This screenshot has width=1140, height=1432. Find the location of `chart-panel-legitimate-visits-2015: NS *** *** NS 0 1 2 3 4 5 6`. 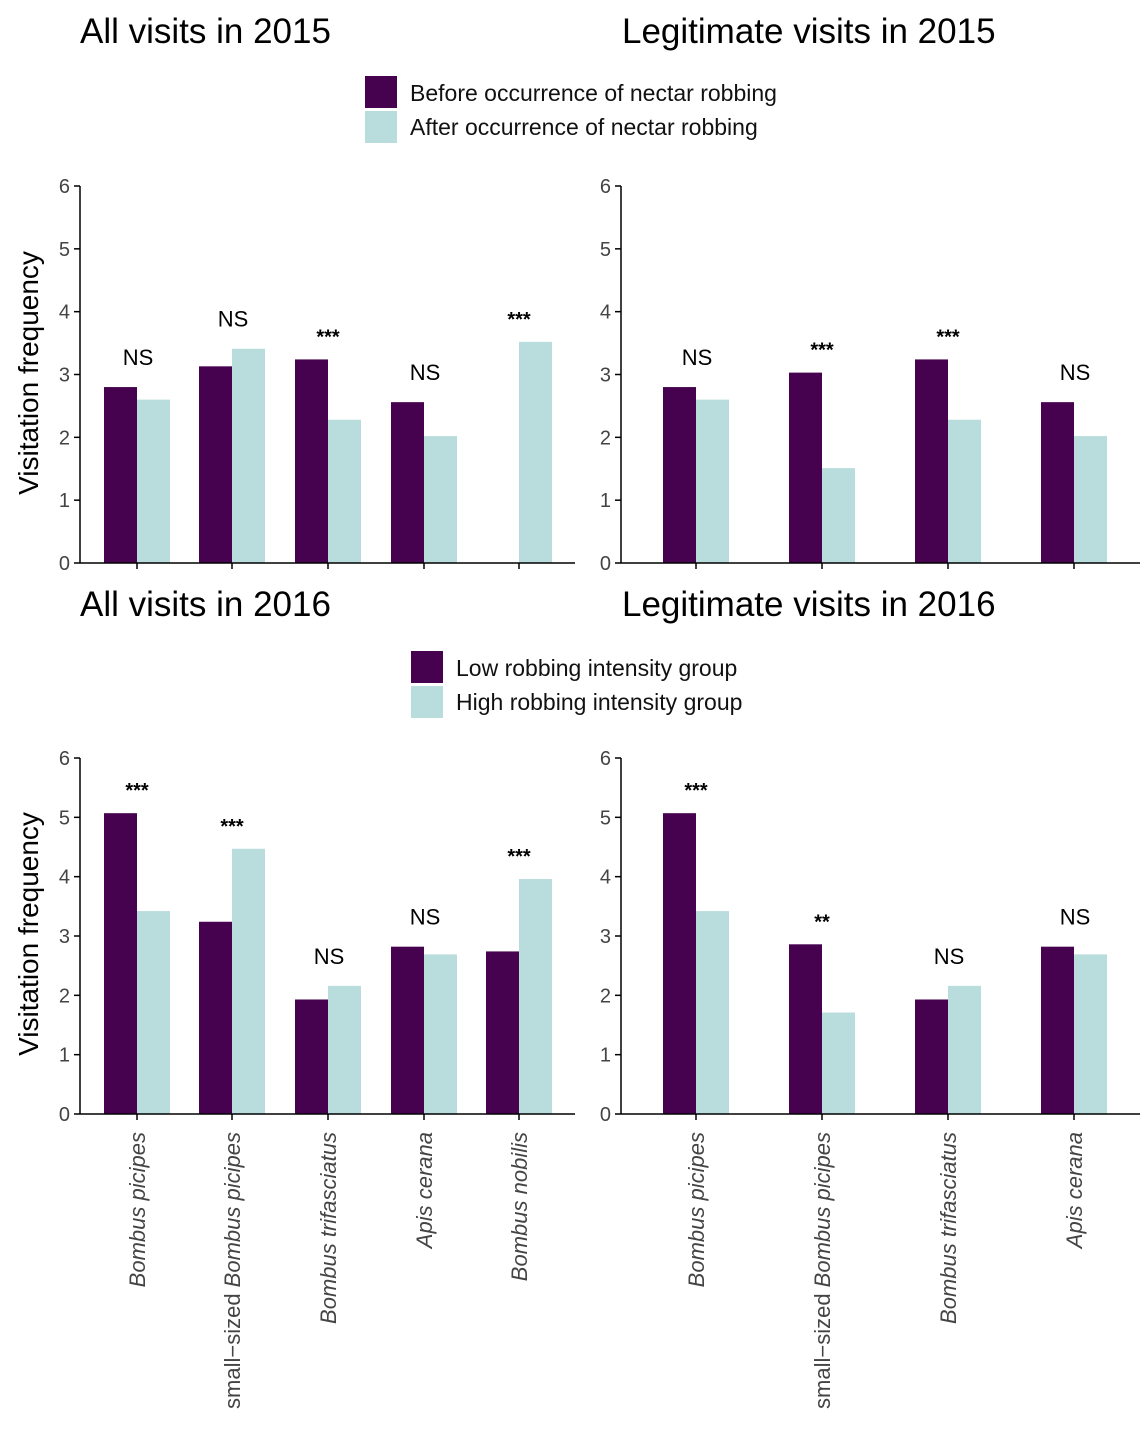

chart-panel-legitimate-visits-2015: NS *** *** NS 0 1 2 3 4 5 6 is located at coordinates (870, 375).